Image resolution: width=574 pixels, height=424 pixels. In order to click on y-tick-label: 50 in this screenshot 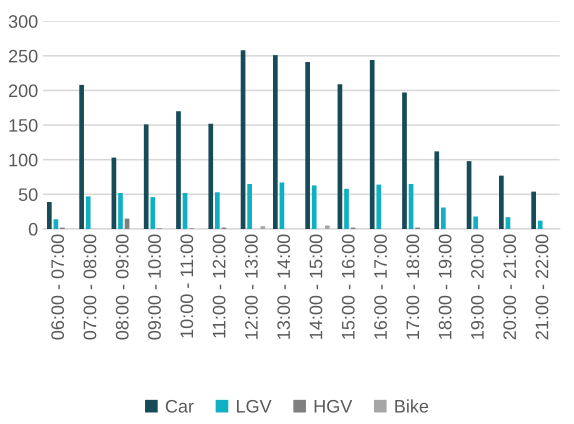, I will do `click(28, 195)`.